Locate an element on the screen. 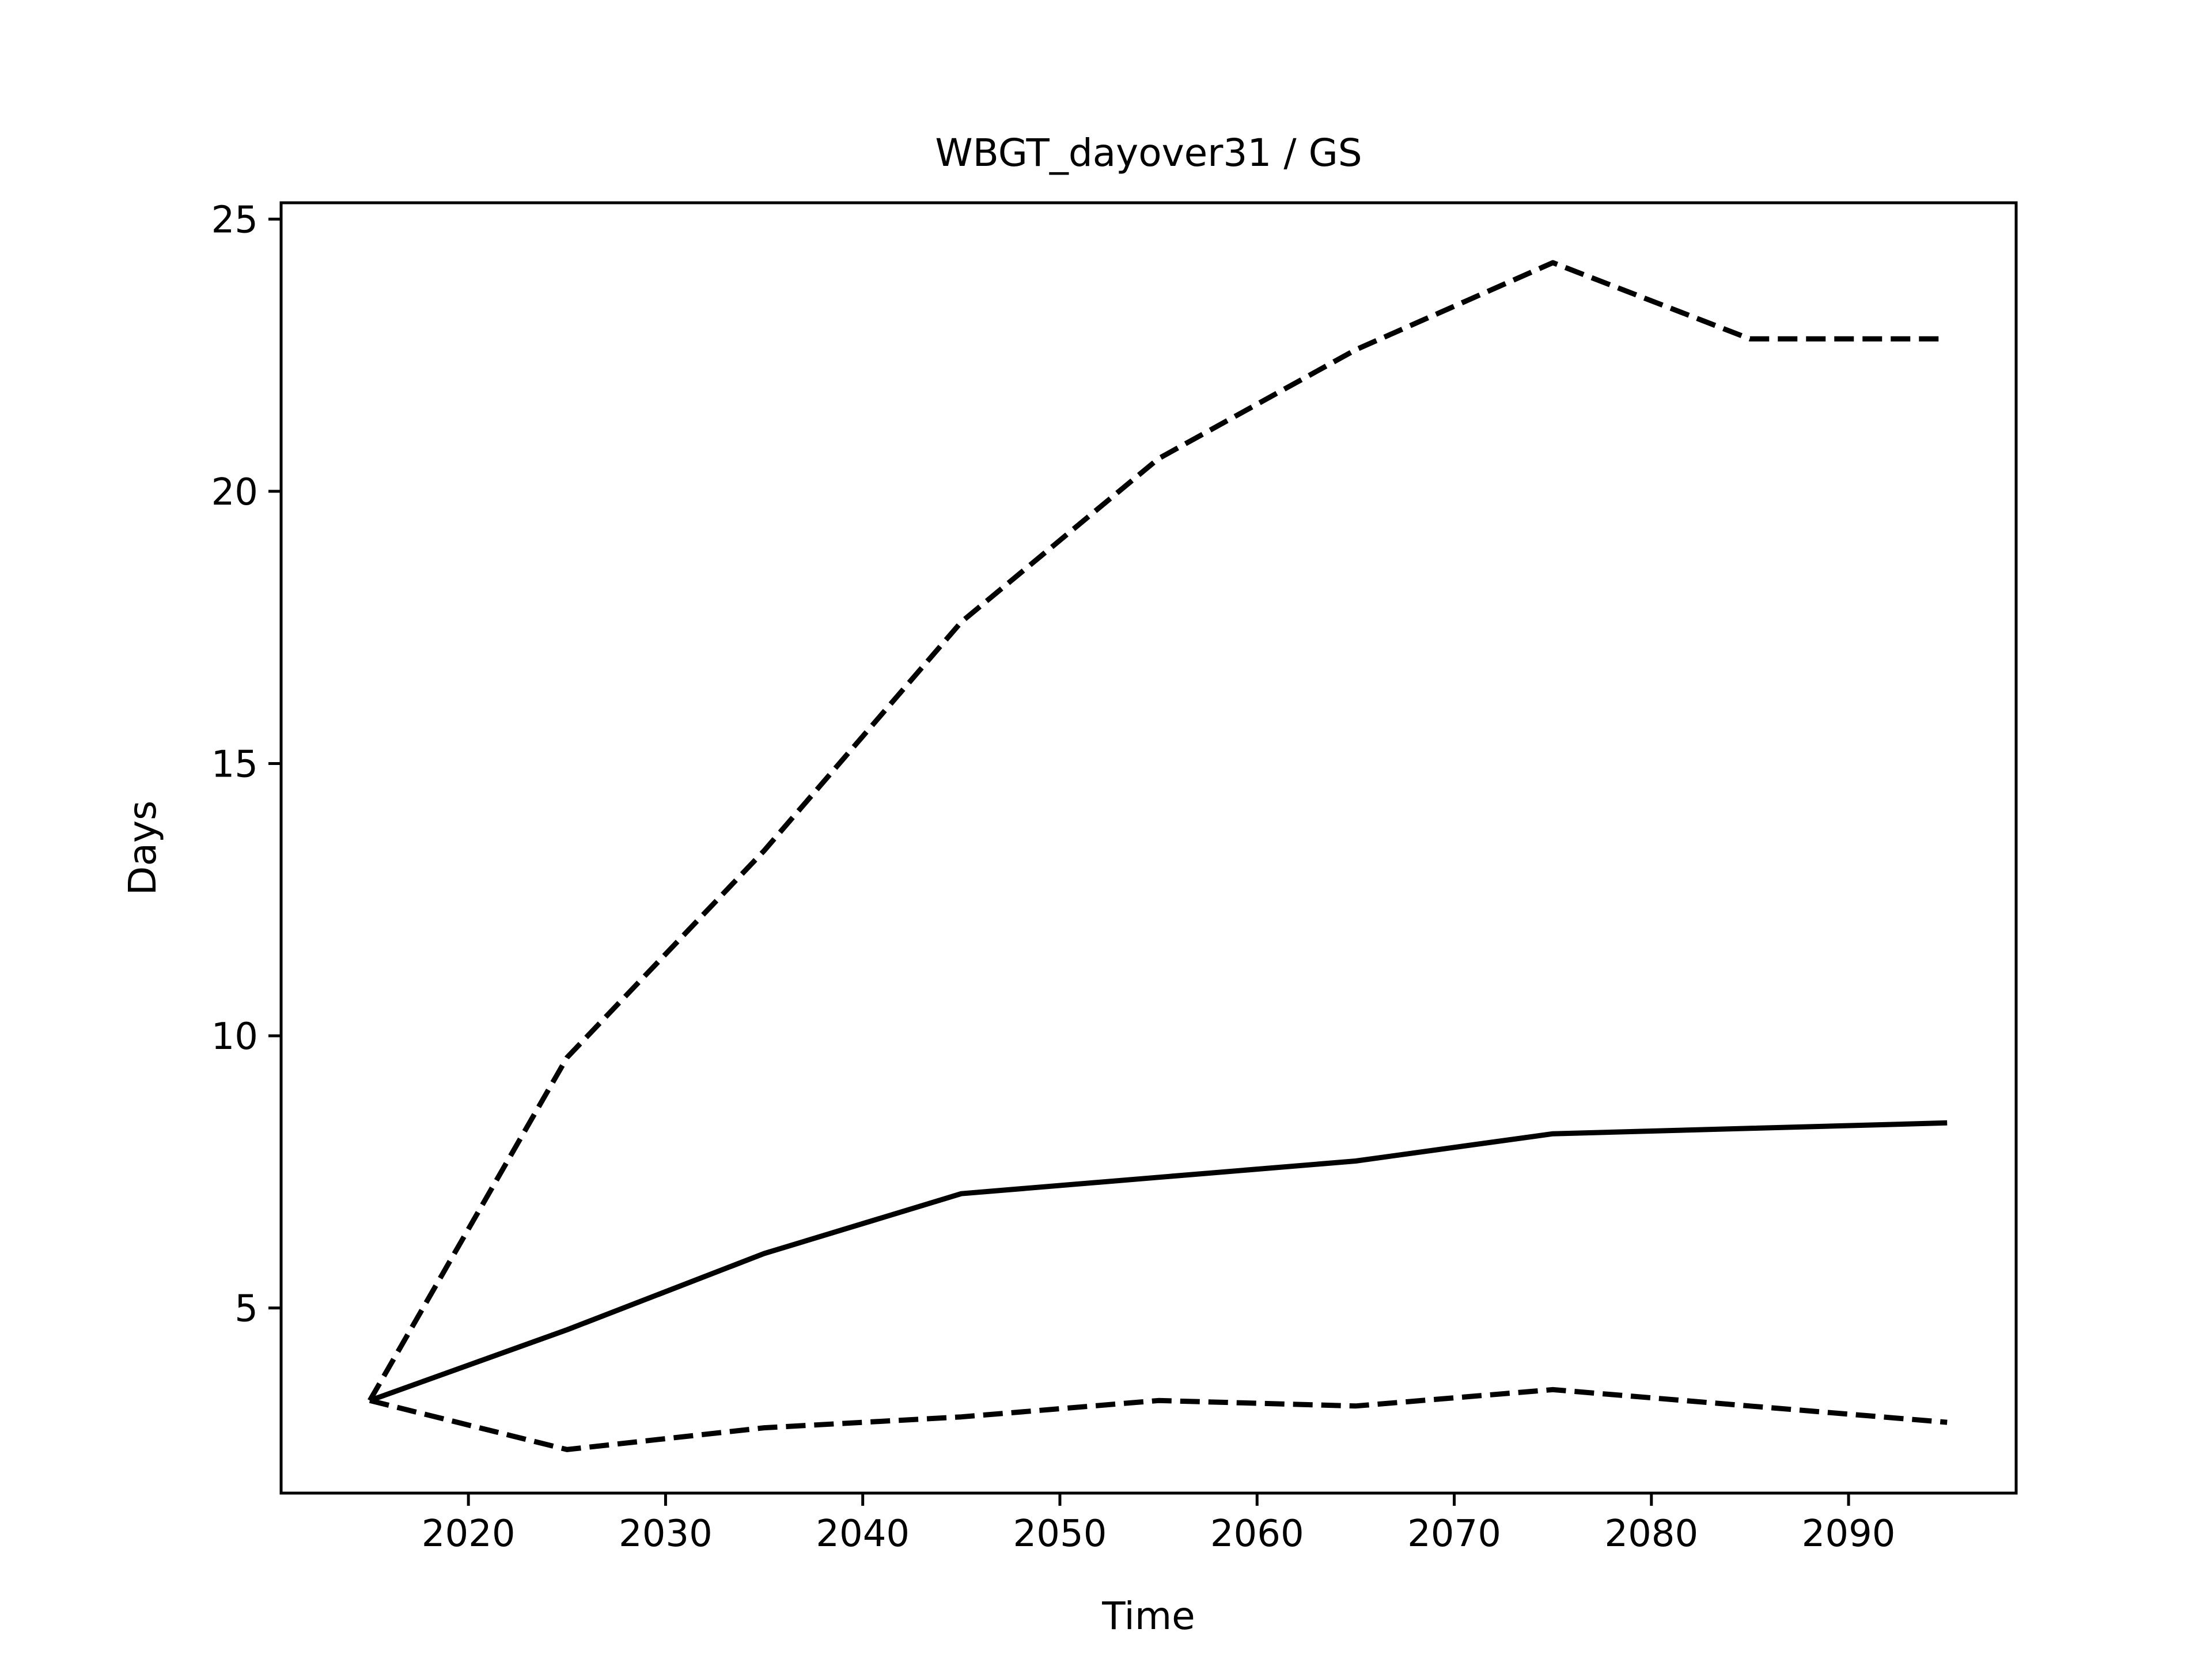  y-axis-label: Days is located at coordinates (142, 848).